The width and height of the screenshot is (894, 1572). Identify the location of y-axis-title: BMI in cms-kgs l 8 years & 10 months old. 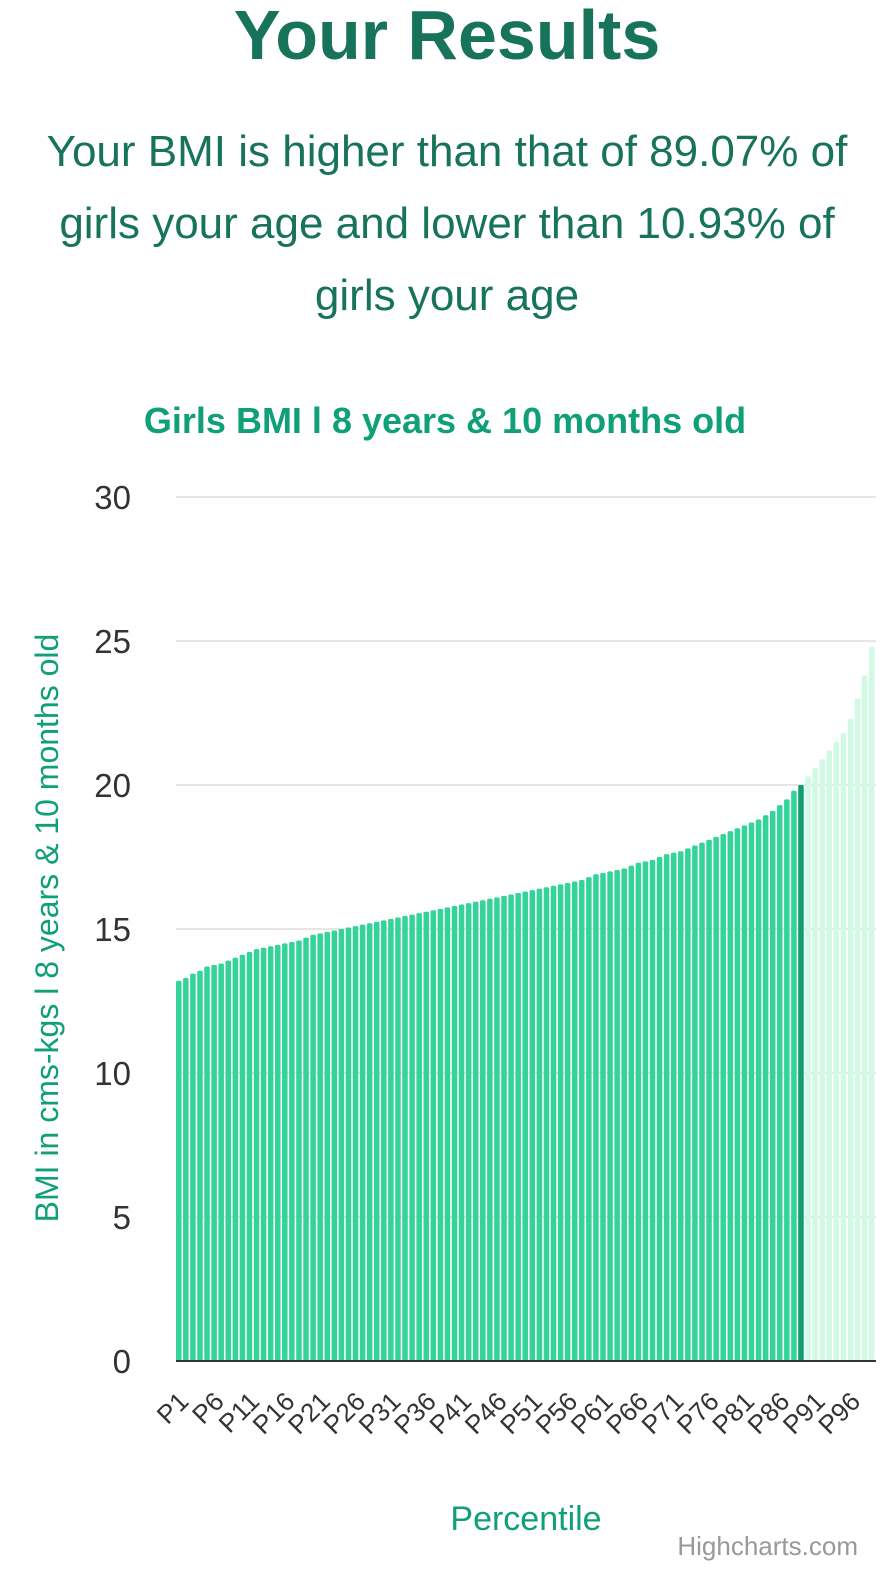
(47, 928).